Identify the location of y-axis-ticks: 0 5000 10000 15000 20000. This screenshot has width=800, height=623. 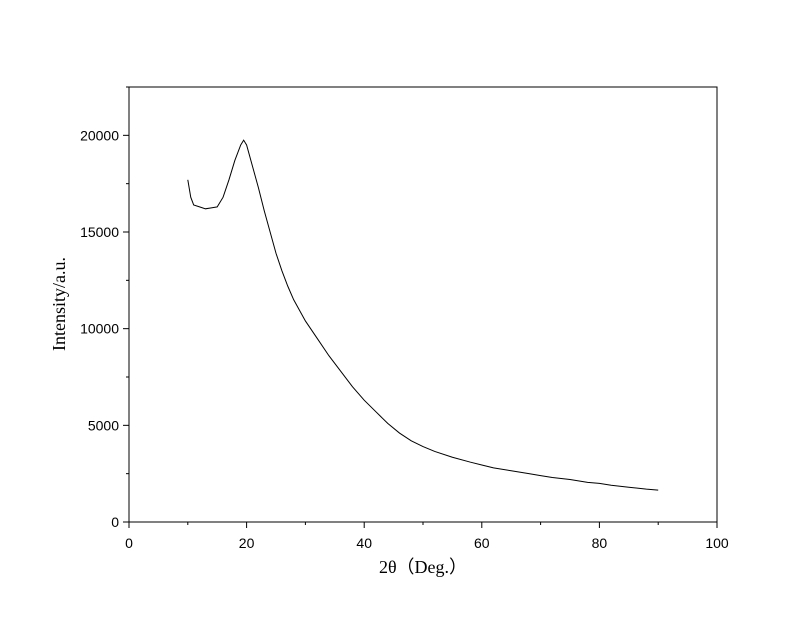
(104, 308).